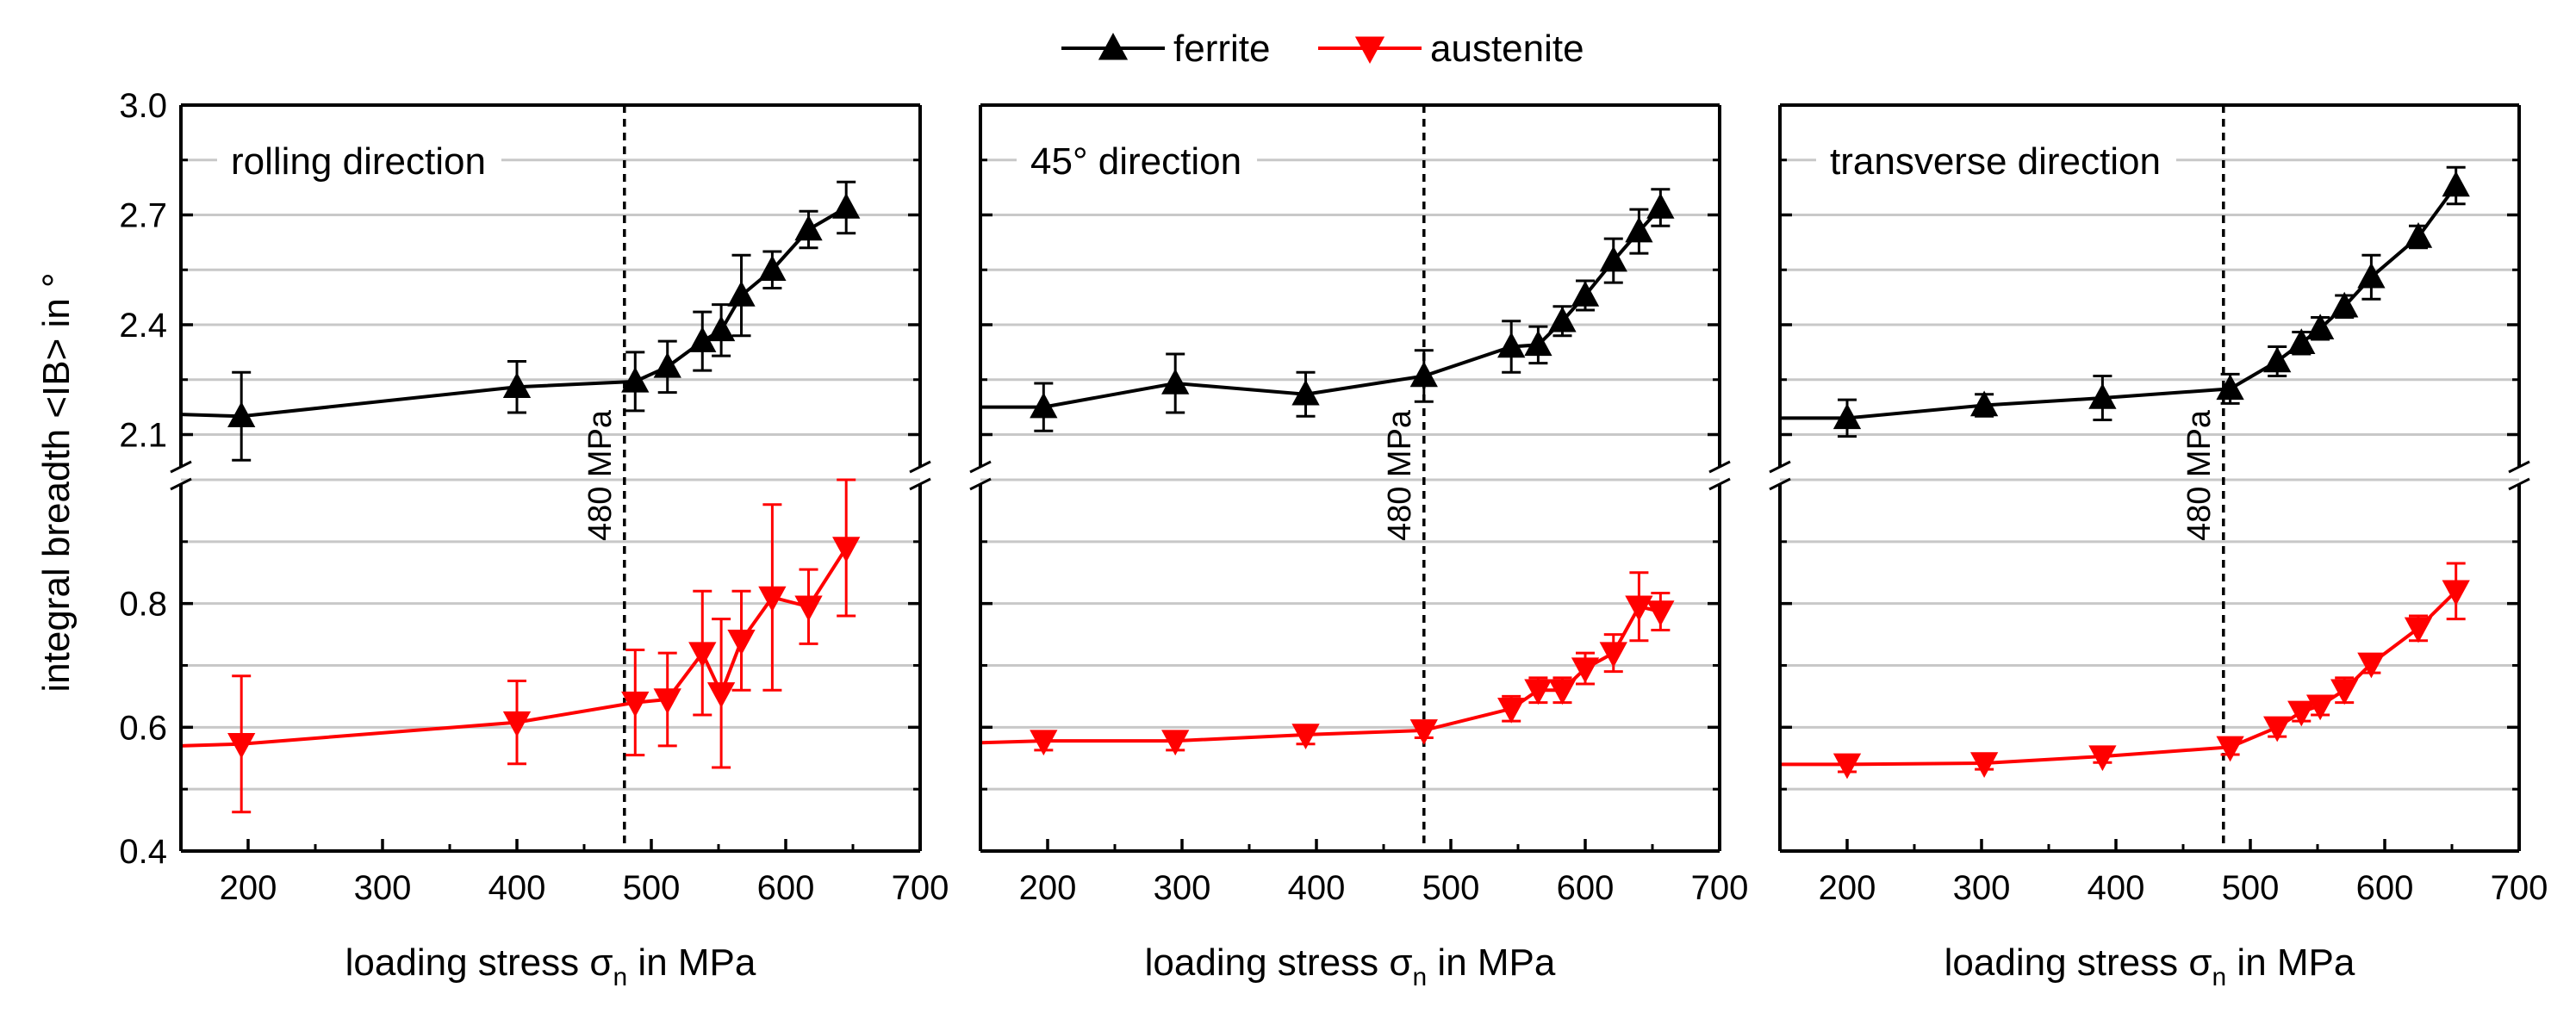 Image resolution: width=2576 pixels, height=1019 pixels. I want to click on series-ferrite, so click(521, 321).